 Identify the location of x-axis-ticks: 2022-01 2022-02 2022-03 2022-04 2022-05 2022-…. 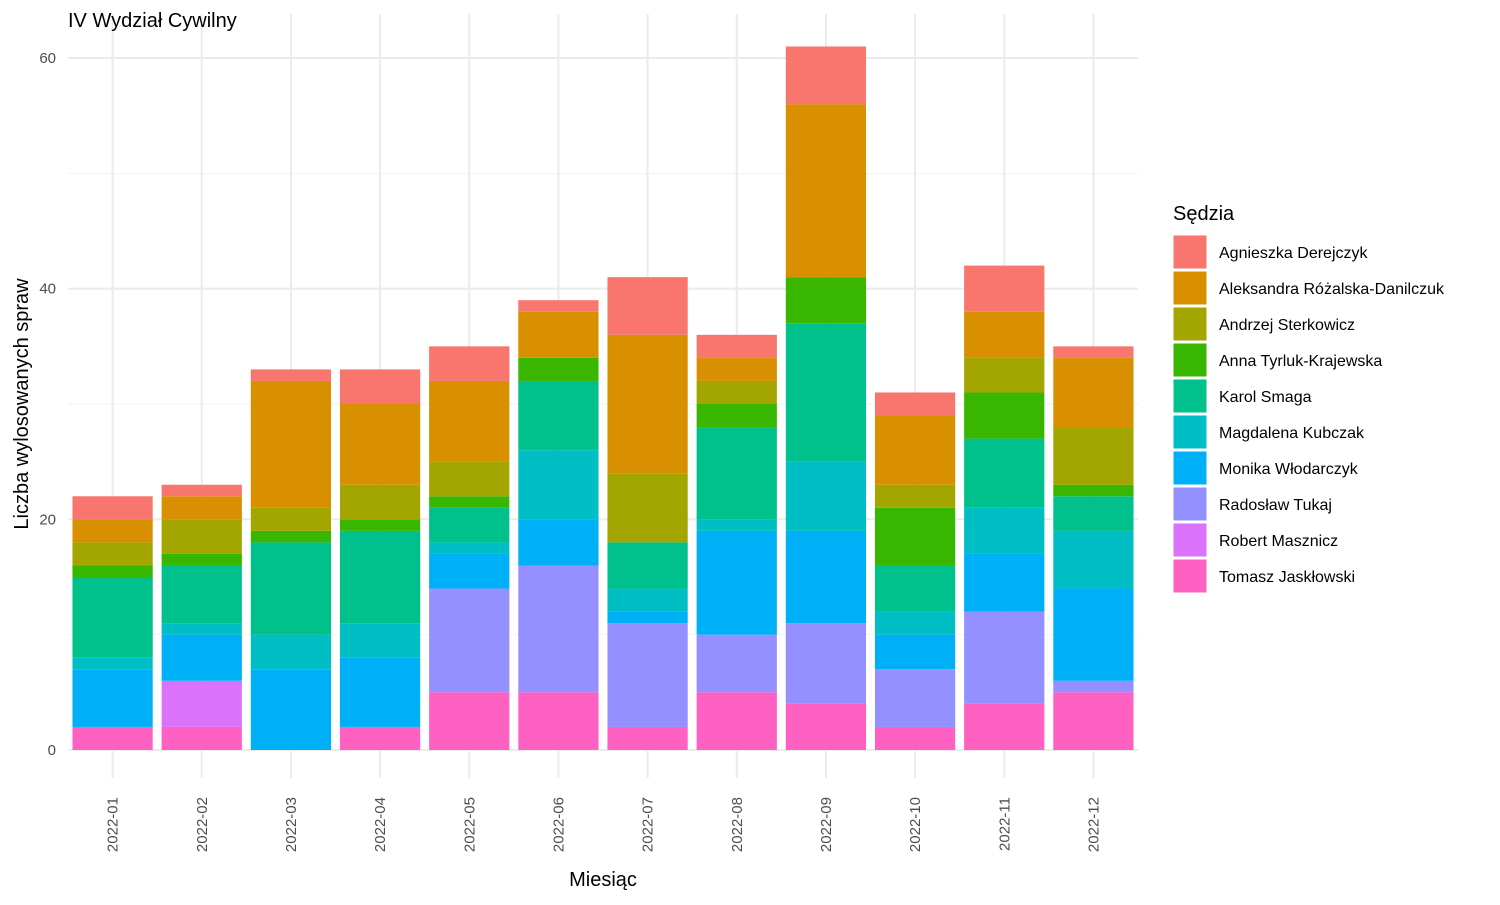
(604, 824).